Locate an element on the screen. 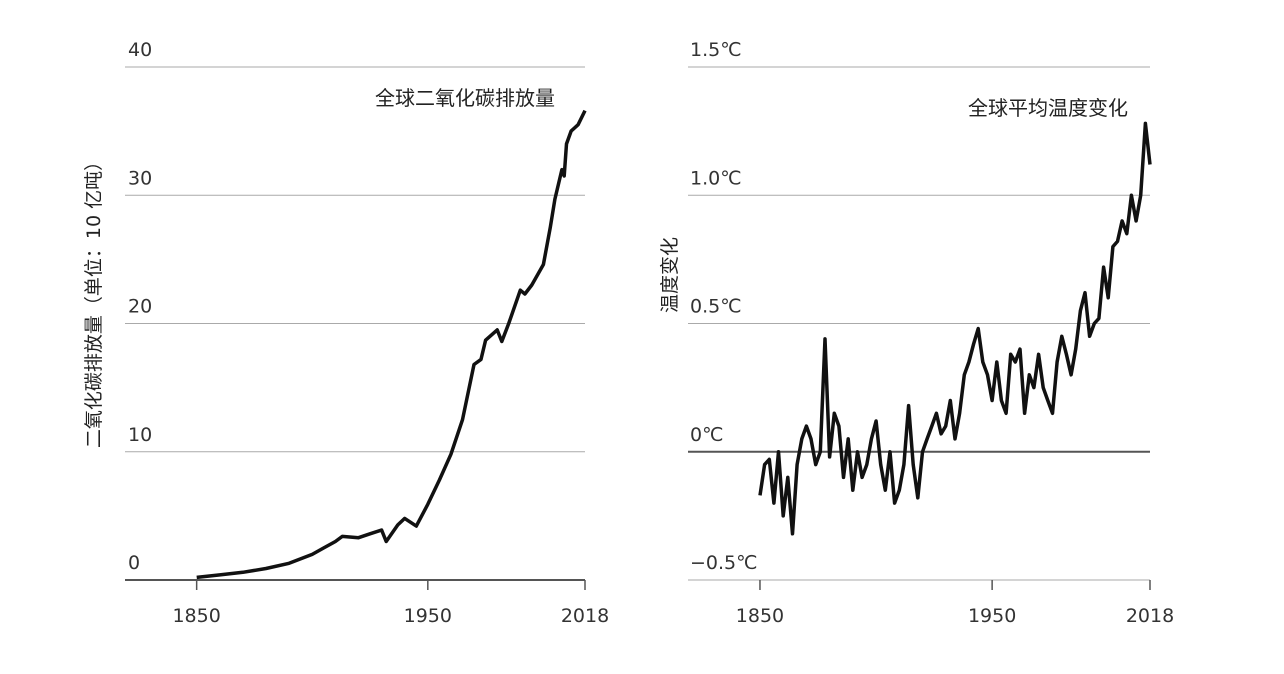  y-tick-label: 0.5℃ is located at coordinates (716, 307).